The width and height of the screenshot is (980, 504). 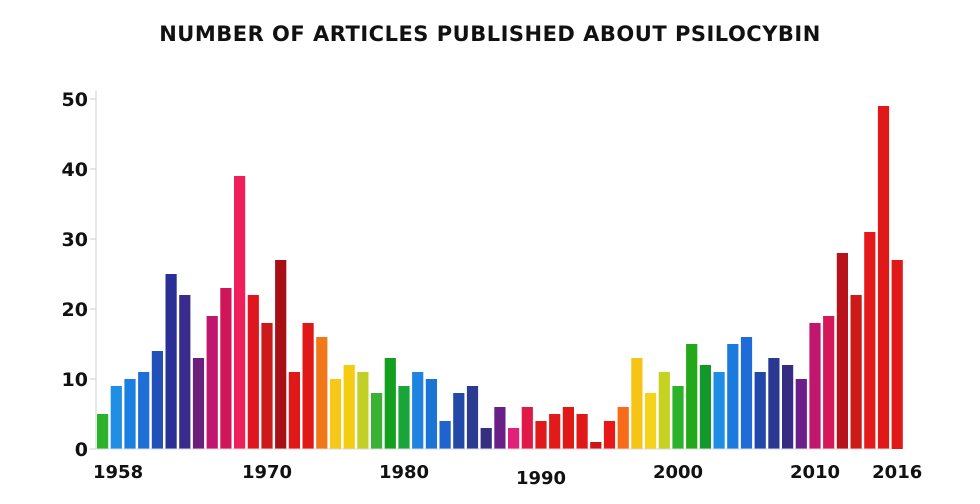 I want to click on bar-1969, so click(x=253, y=372).